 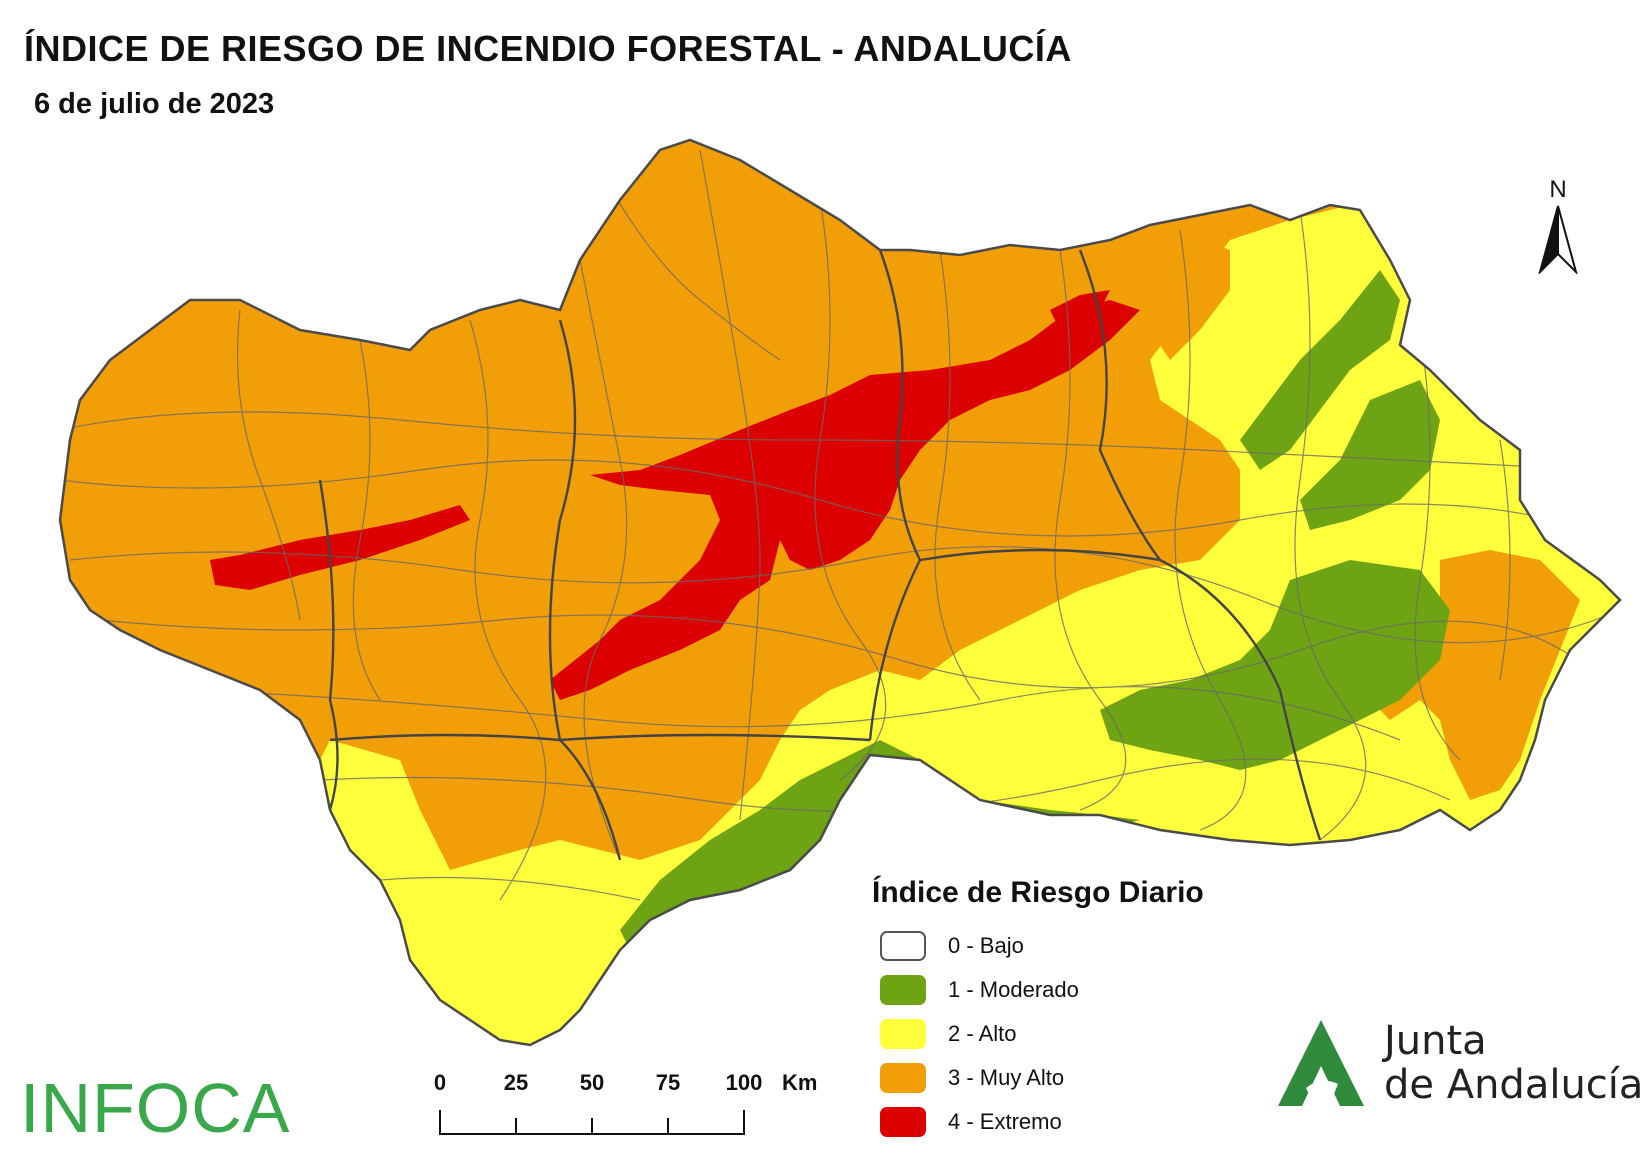 I want to click on north-label: N, so click(x=1558, y=189).